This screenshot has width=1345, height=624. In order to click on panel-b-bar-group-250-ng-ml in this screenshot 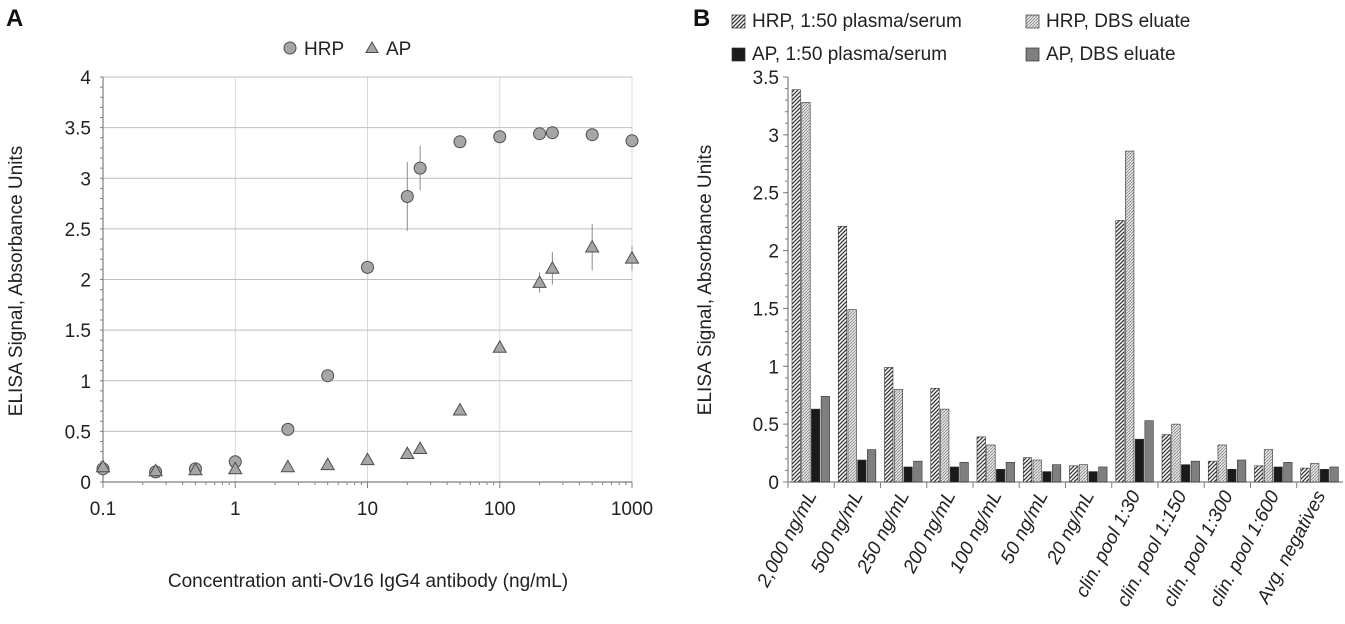, I will do `click(903, 425)`.